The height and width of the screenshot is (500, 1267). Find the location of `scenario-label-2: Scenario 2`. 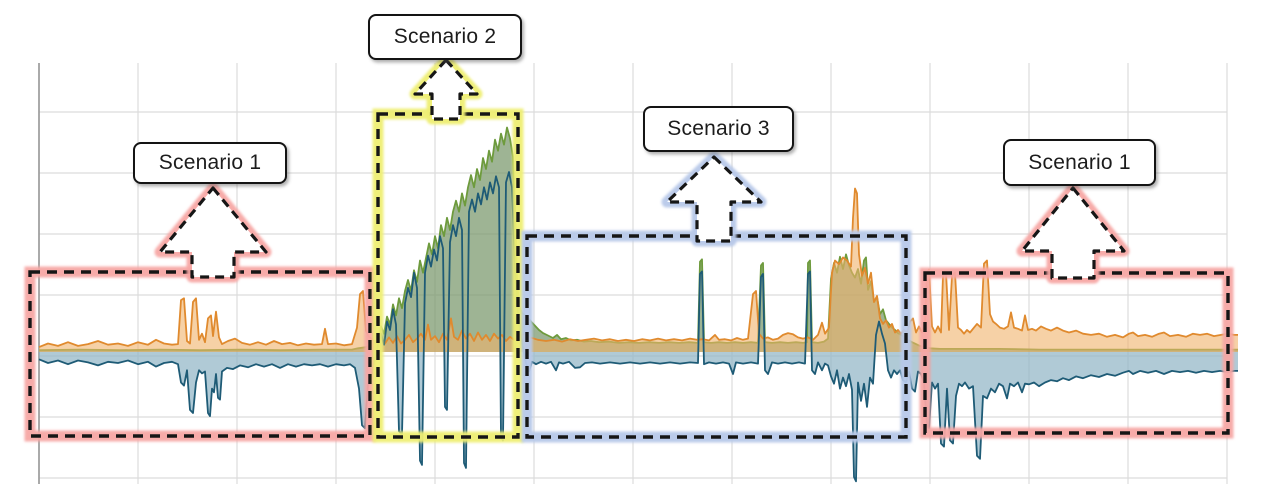

scenario-label-2: Scenario 2 is located at coordinates (445, 37).